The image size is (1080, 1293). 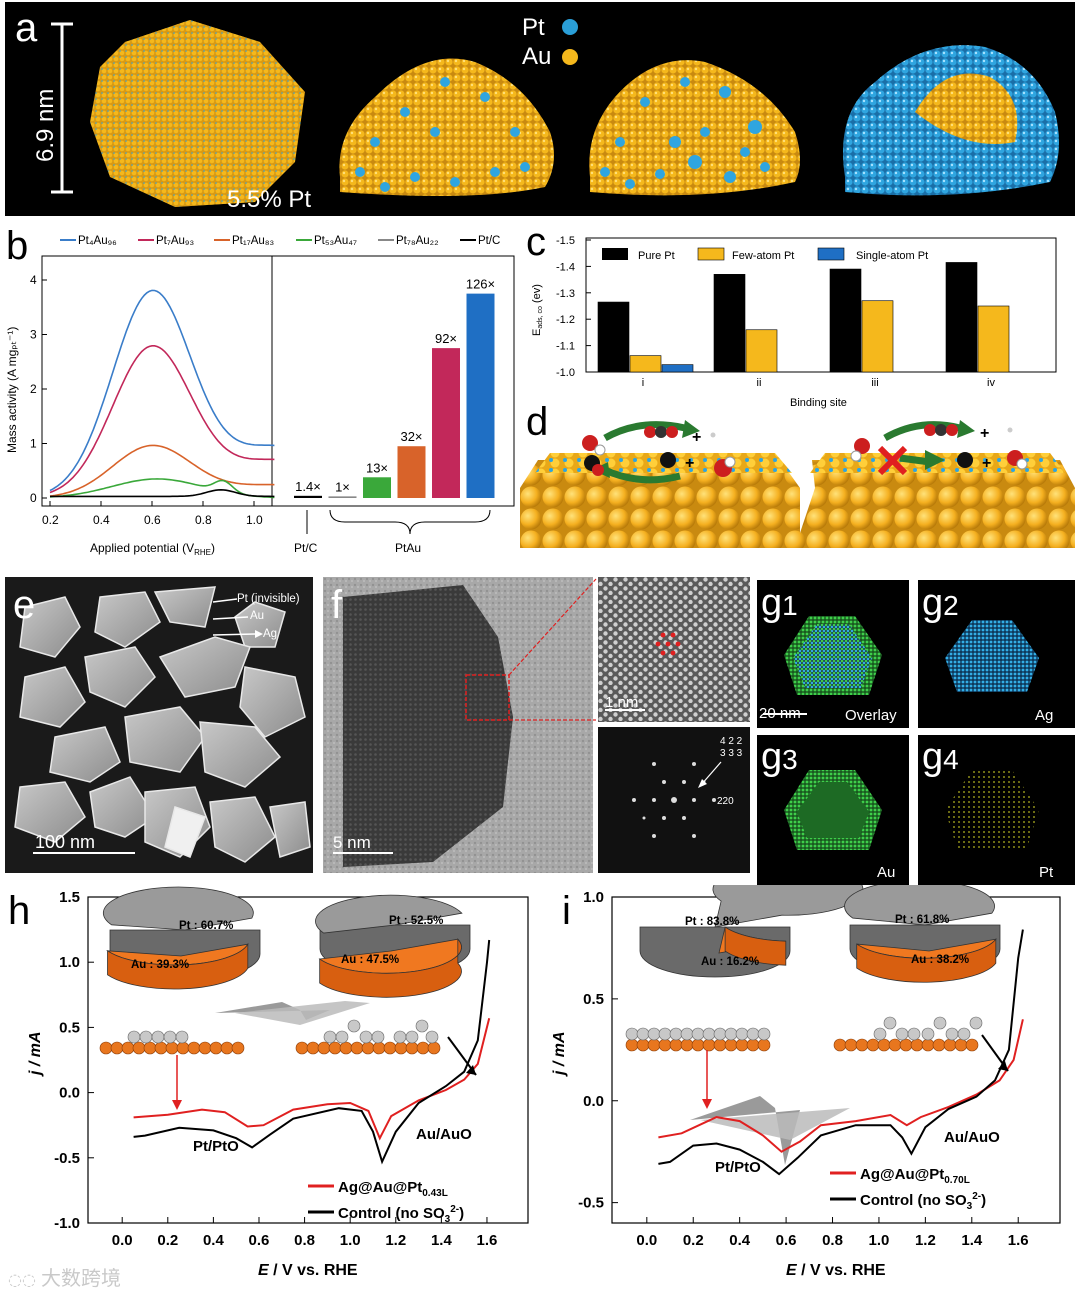 I want to click on ytick-b-3: 3, so click(x=33, y=335).